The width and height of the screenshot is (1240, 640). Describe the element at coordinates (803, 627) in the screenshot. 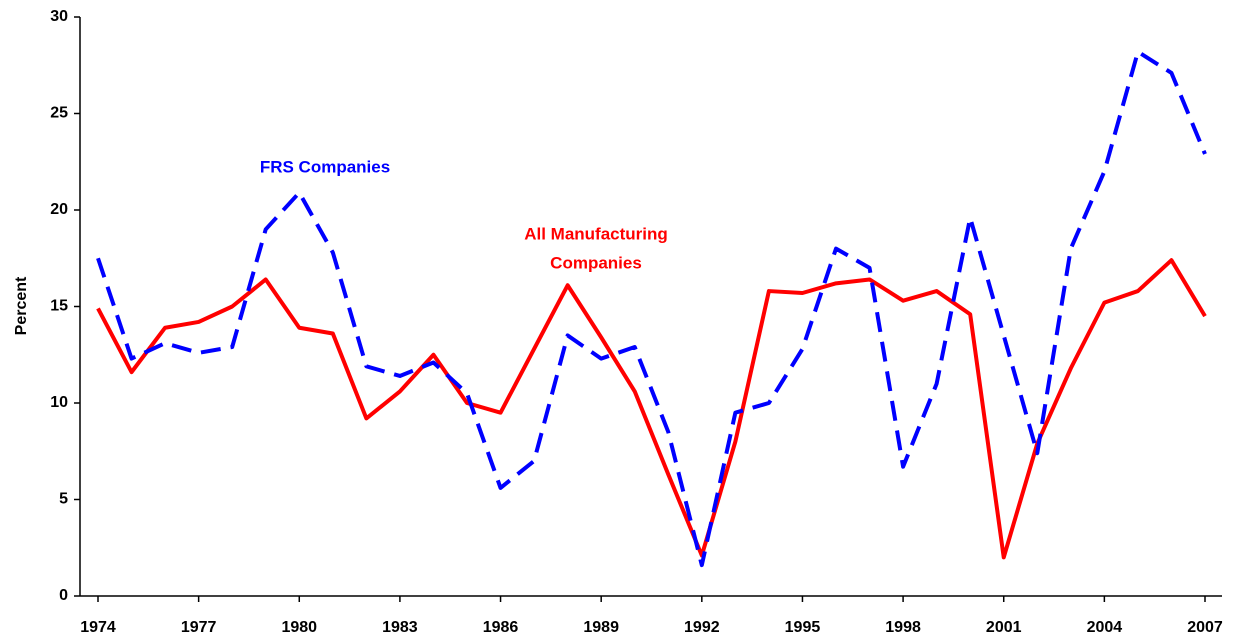

I see `x-tick-label: 1995` at that location.